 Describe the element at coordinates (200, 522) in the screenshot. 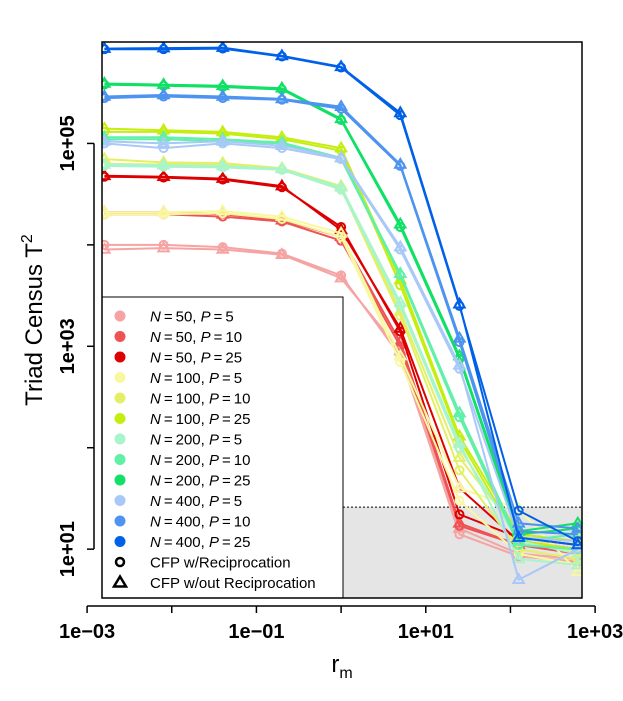

I see `legend-label: N = 400, P = 10` at that location.